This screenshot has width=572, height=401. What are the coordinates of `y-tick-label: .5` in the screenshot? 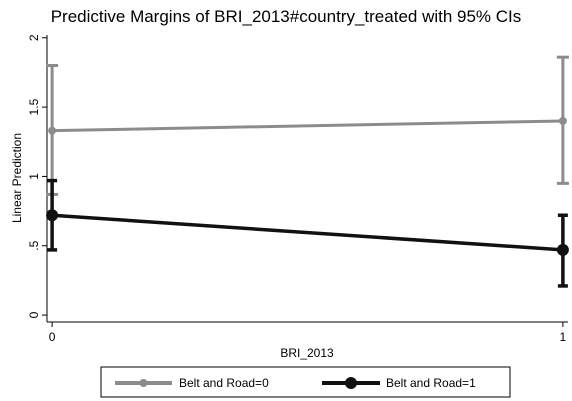 It's located at (34, 245).